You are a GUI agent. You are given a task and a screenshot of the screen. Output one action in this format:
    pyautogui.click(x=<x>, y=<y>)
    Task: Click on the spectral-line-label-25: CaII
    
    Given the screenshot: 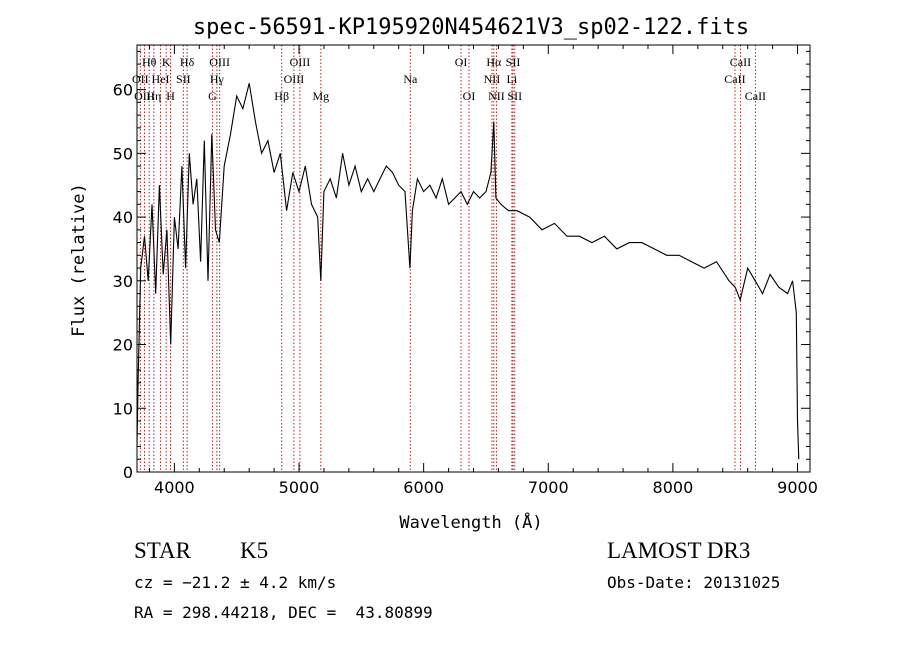 What is the action you would take?
    pyautogui.click(x=740, y=62)
    